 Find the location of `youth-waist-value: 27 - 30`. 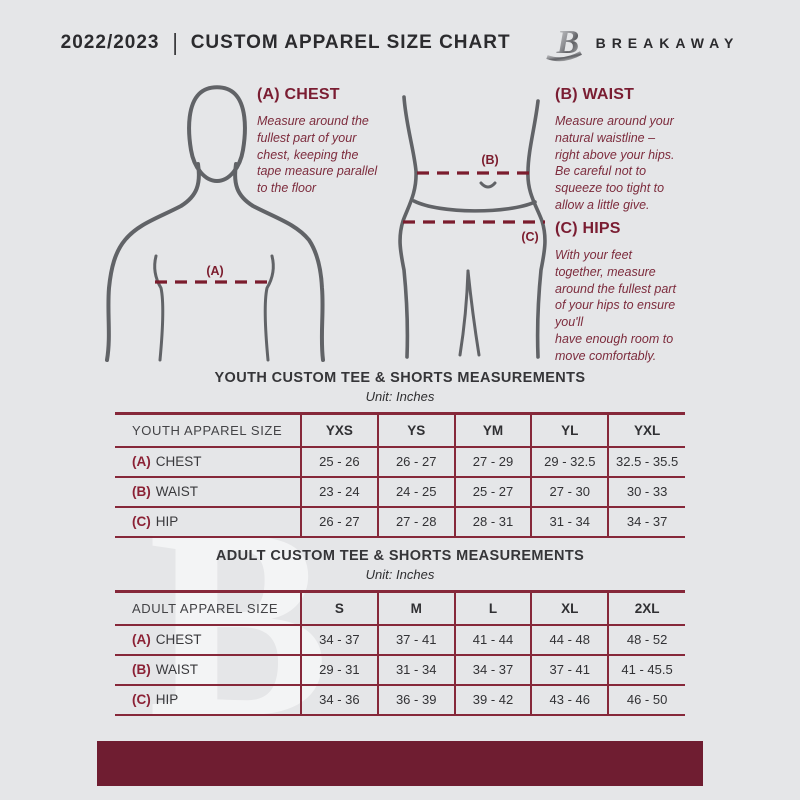

youth-waist-value: 27 - 30 is located at coordinates (569, 492).